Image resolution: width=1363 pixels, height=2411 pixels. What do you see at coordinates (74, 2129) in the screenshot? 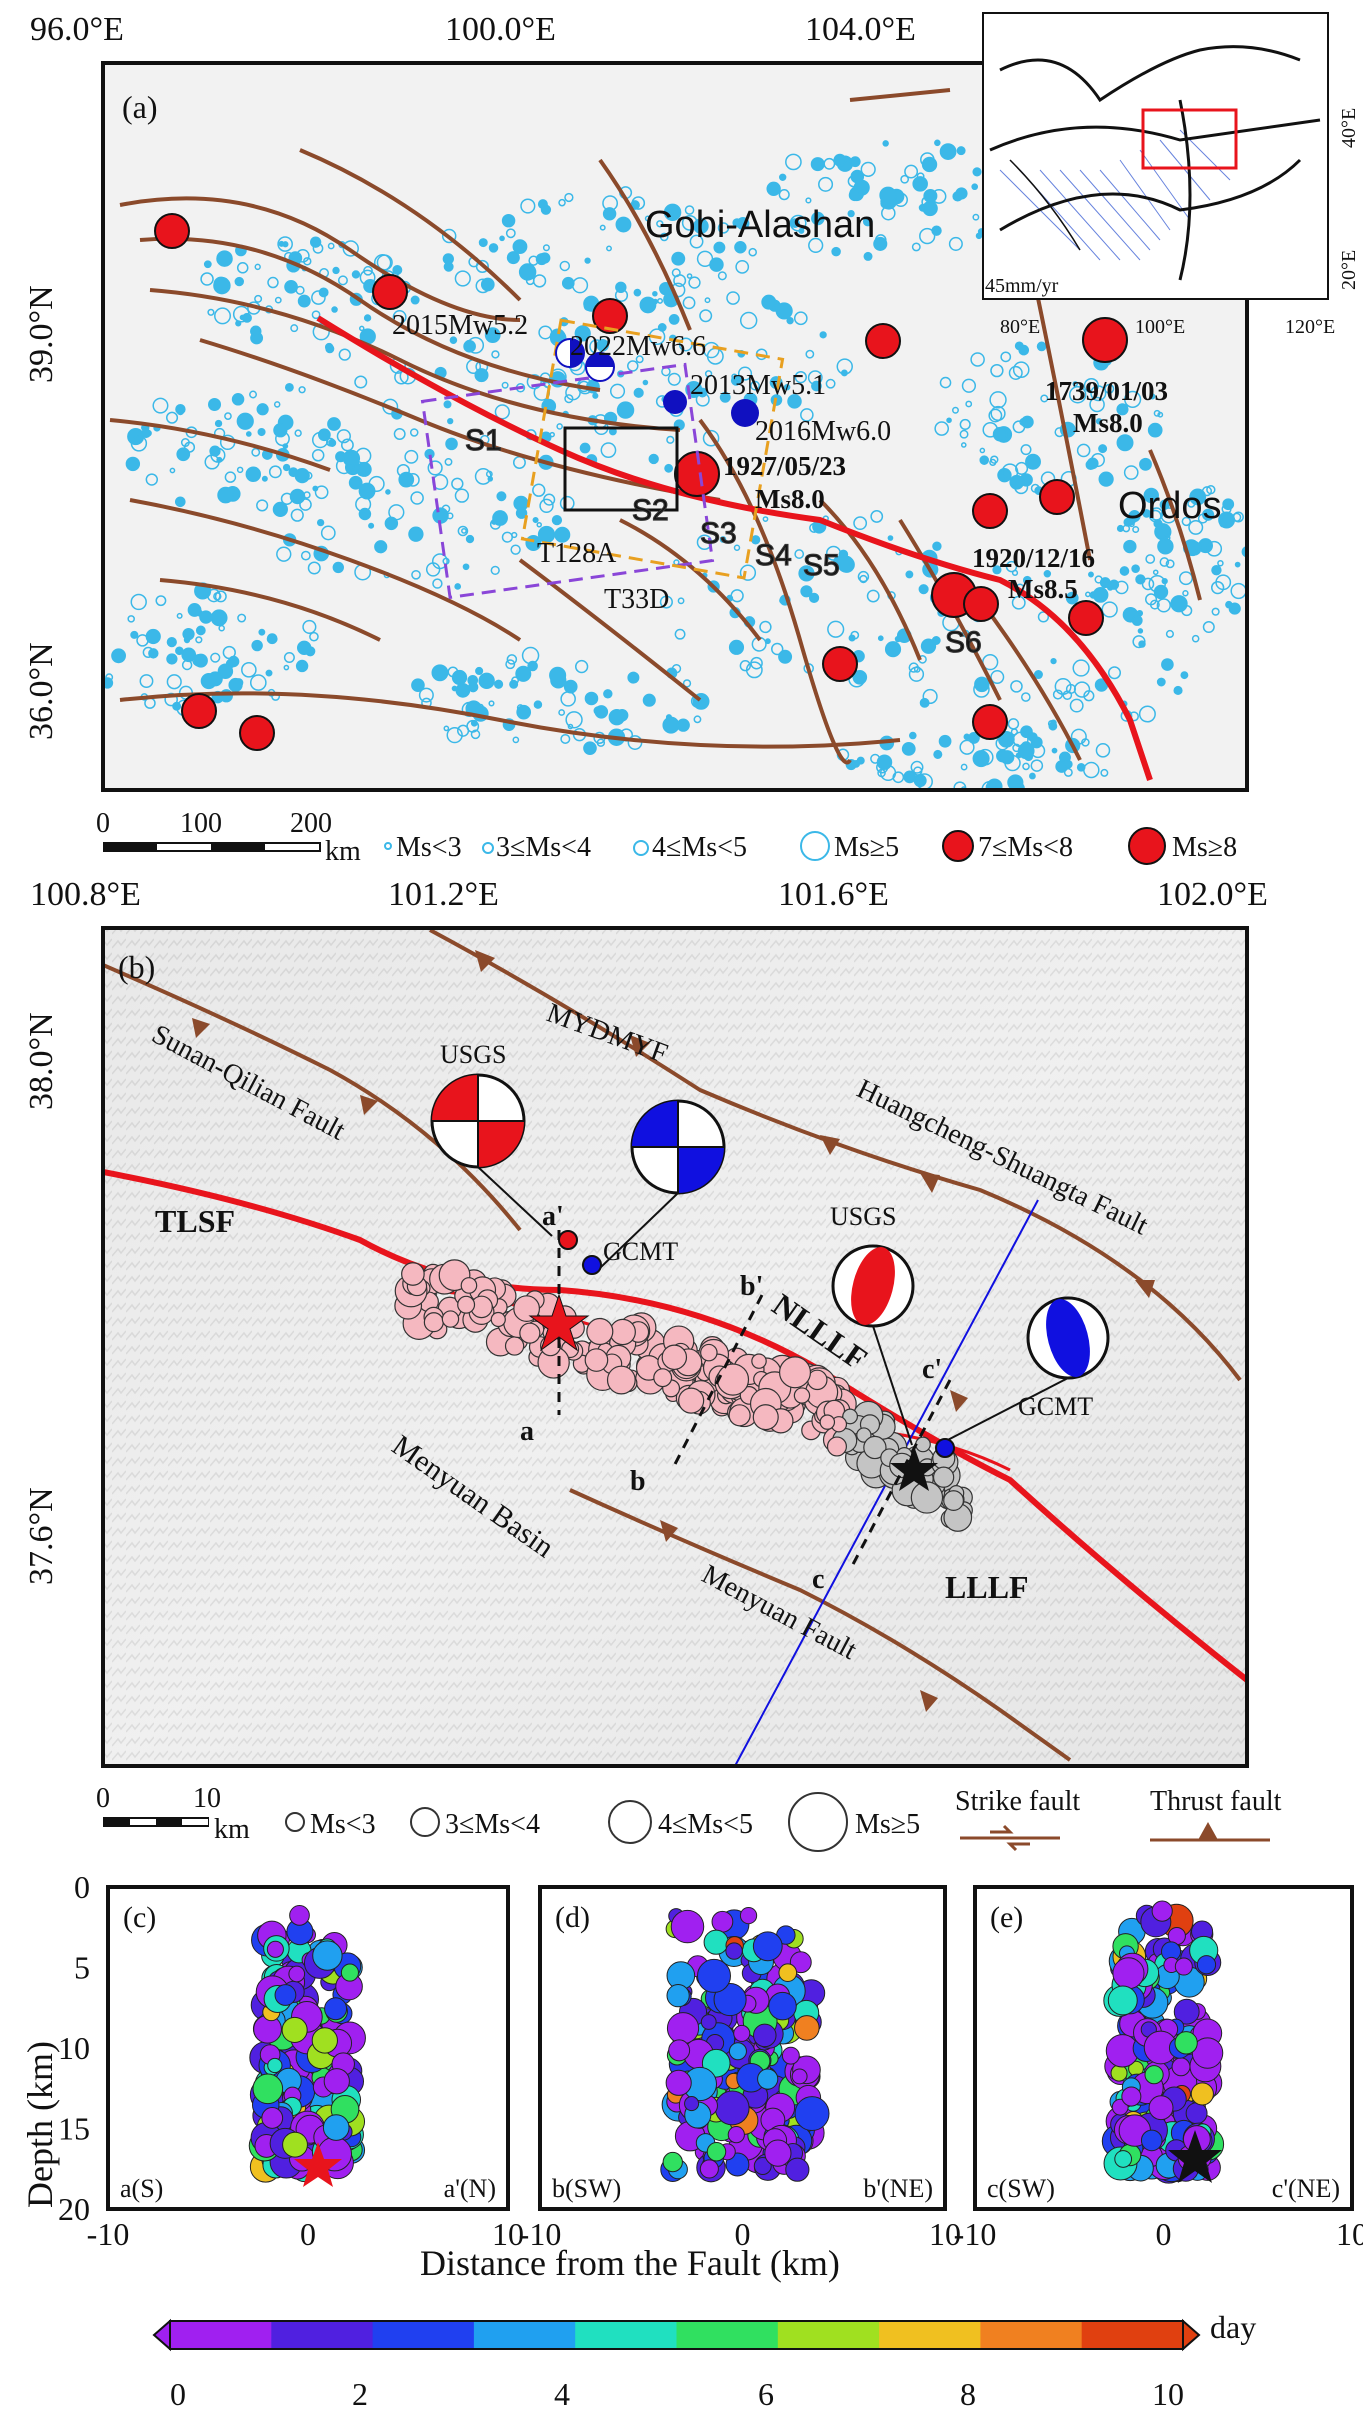
I see `profile-y-tick: 15` at bounding box center [74, 2129].